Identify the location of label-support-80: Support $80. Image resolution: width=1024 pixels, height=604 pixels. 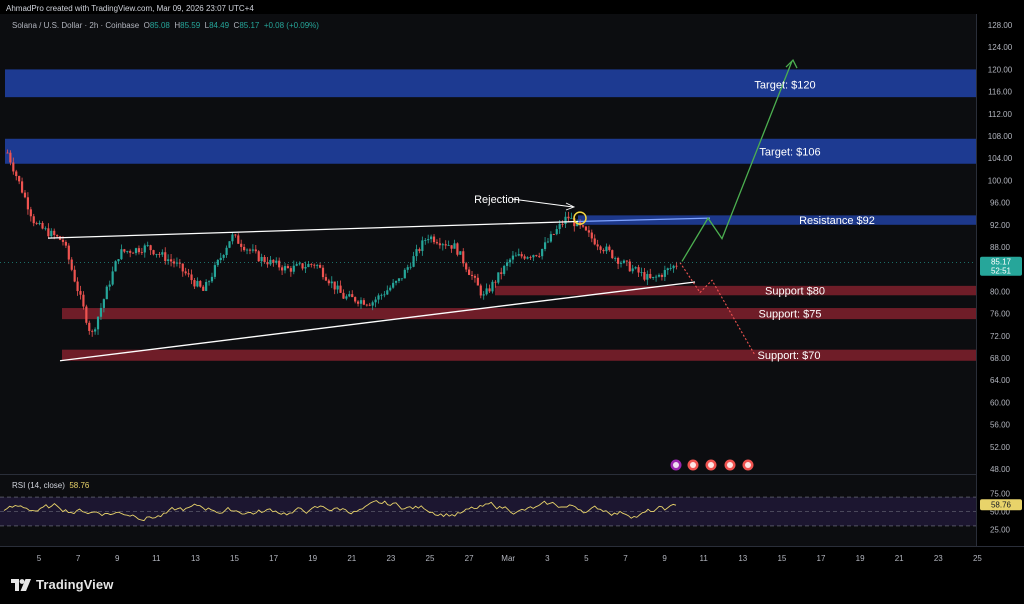
(795, 292).